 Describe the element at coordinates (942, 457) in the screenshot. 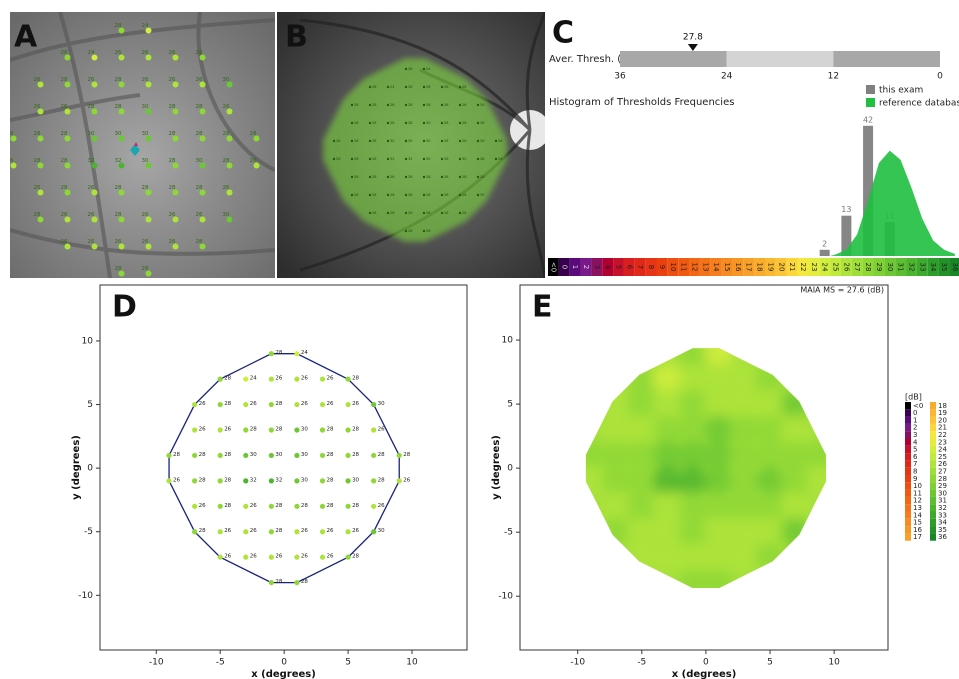

I see `legend-label: 25` at that location.